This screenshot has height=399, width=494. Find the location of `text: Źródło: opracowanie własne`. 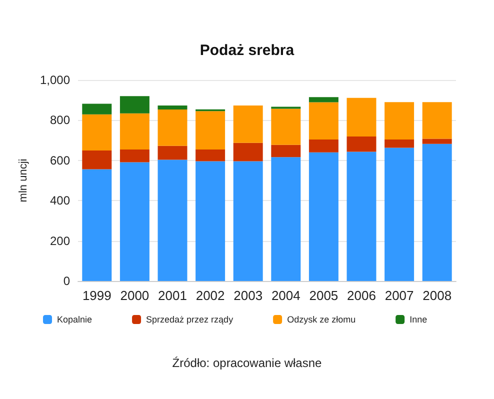

text: Źródło: opracowanie własne is located at coordinates (247, 363).